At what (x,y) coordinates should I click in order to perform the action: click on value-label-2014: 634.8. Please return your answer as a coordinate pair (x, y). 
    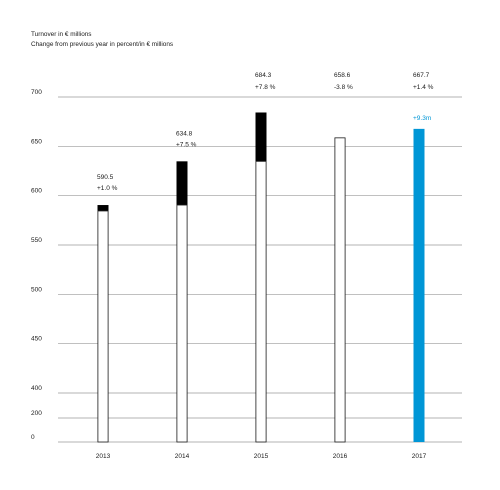
    Looking at the image, I should click on (184, 133).